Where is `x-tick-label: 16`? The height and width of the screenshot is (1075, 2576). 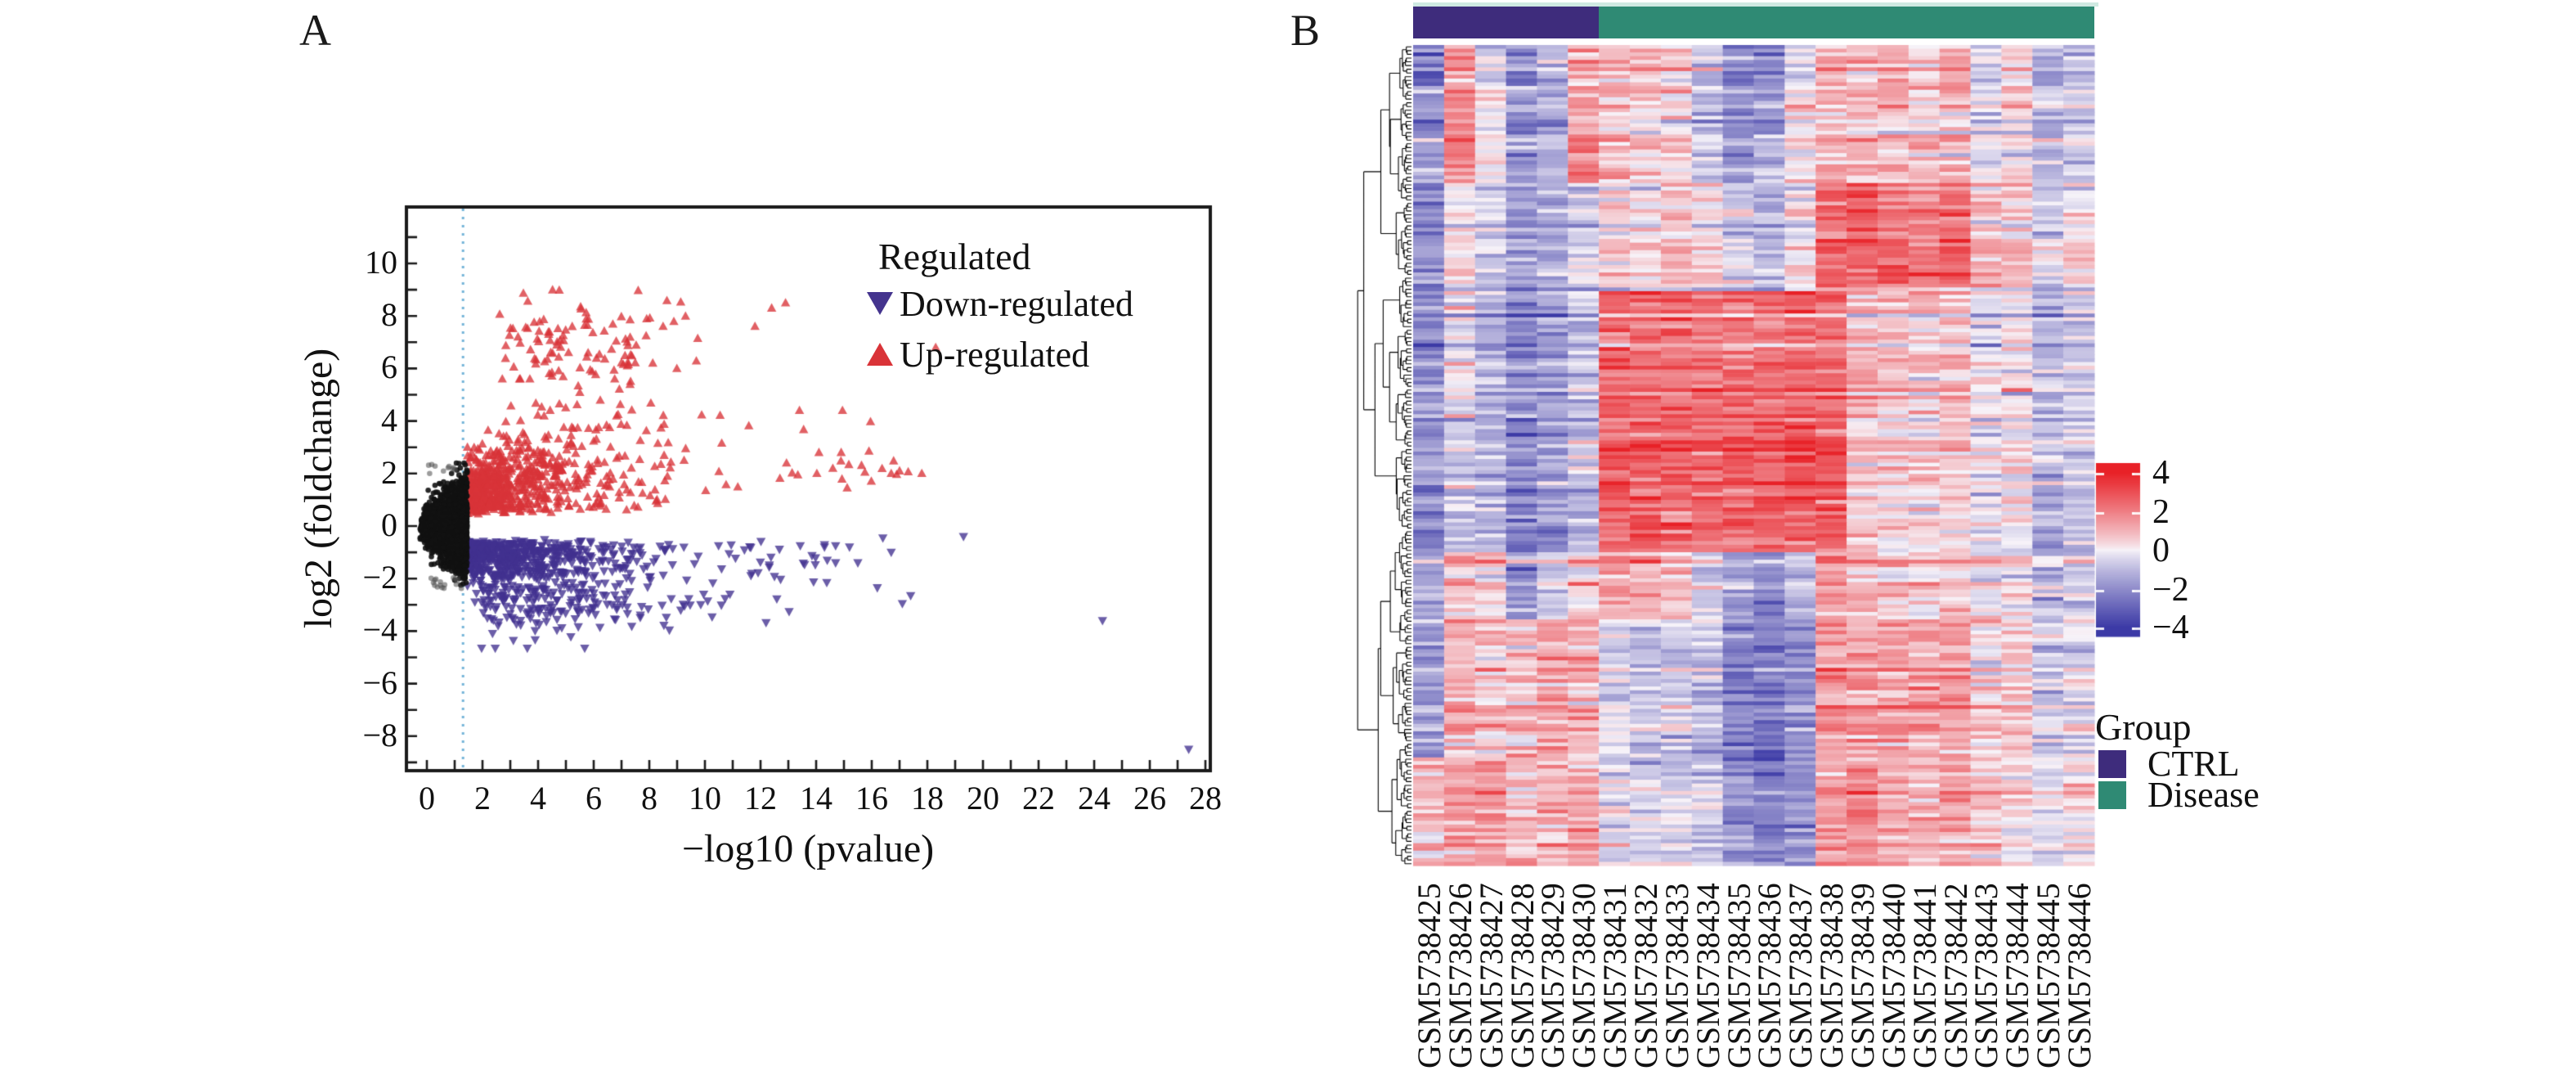 x-tick-label: 16 is located at coordinates (872, 798).